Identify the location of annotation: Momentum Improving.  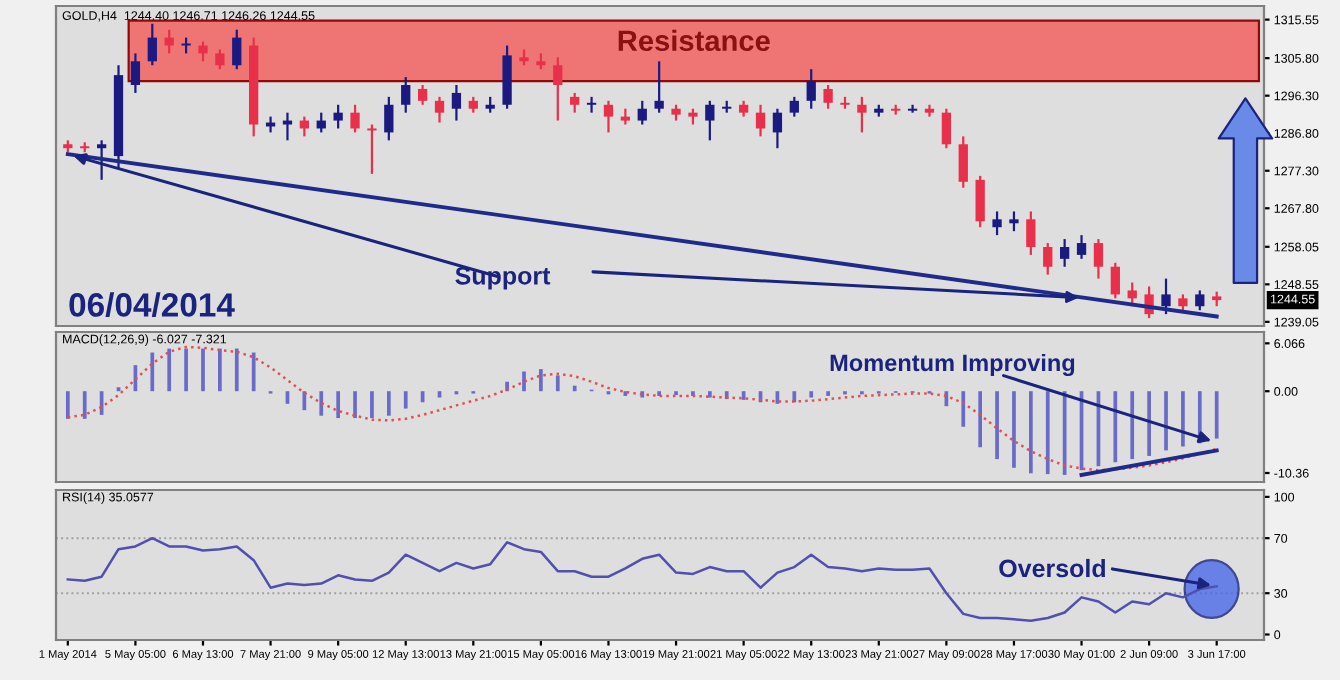
(952, 364).